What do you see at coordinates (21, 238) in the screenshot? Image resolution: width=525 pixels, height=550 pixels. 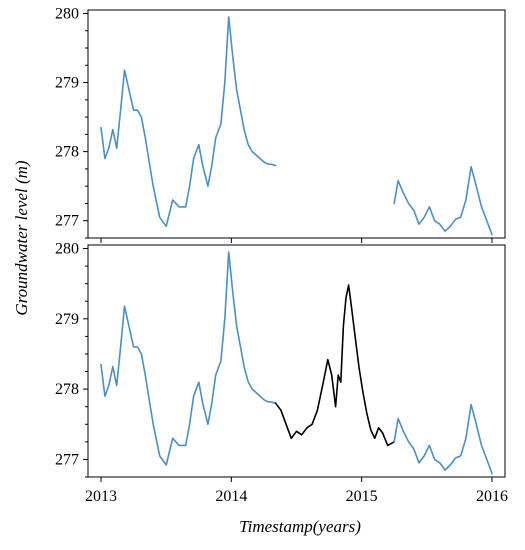 I see `y-axis-title: Groundwater level (m)` at bounding box center [21, 238].